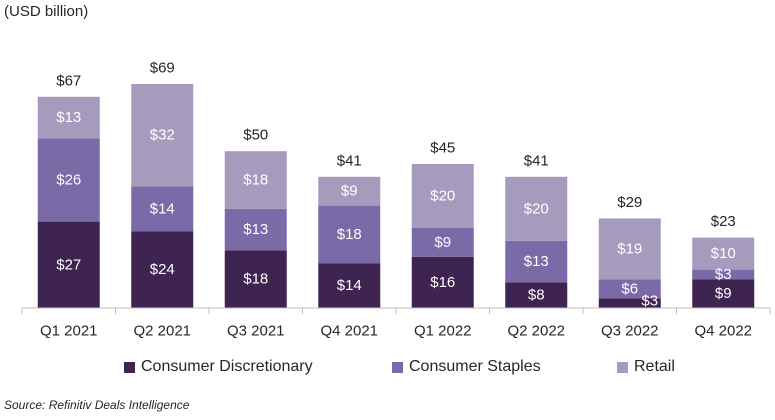 The image size is (775, 420). I want to click on x-tick-label-q4-2021: Q4 2021, so click(349, 331).